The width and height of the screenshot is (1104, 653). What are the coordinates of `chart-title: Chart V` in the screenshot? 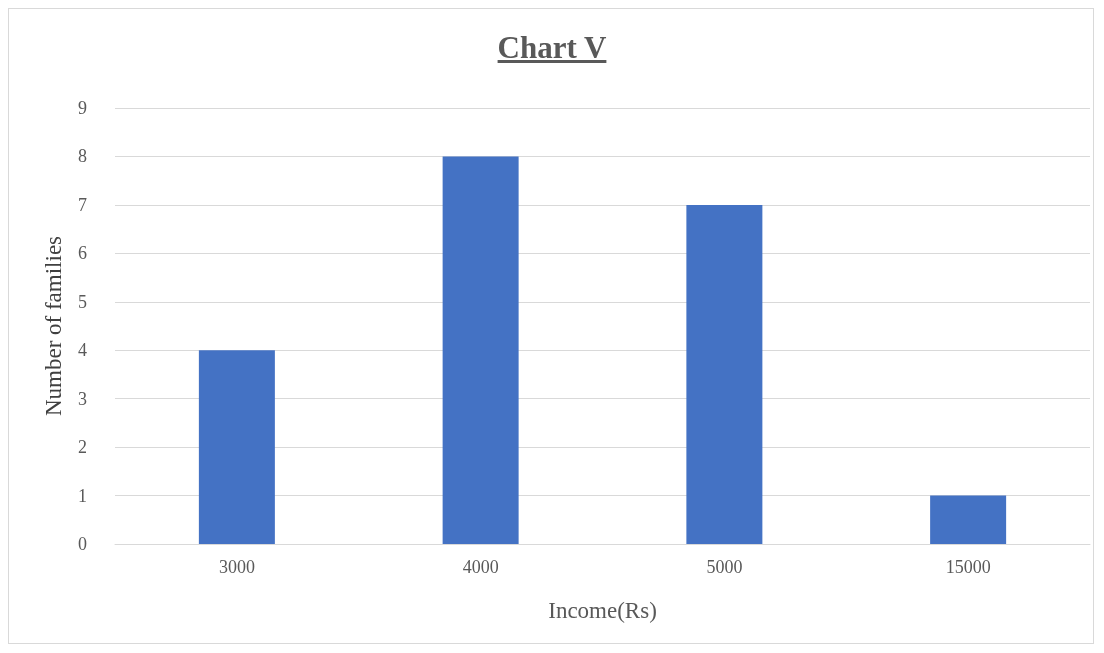 It's located at (552, 48).